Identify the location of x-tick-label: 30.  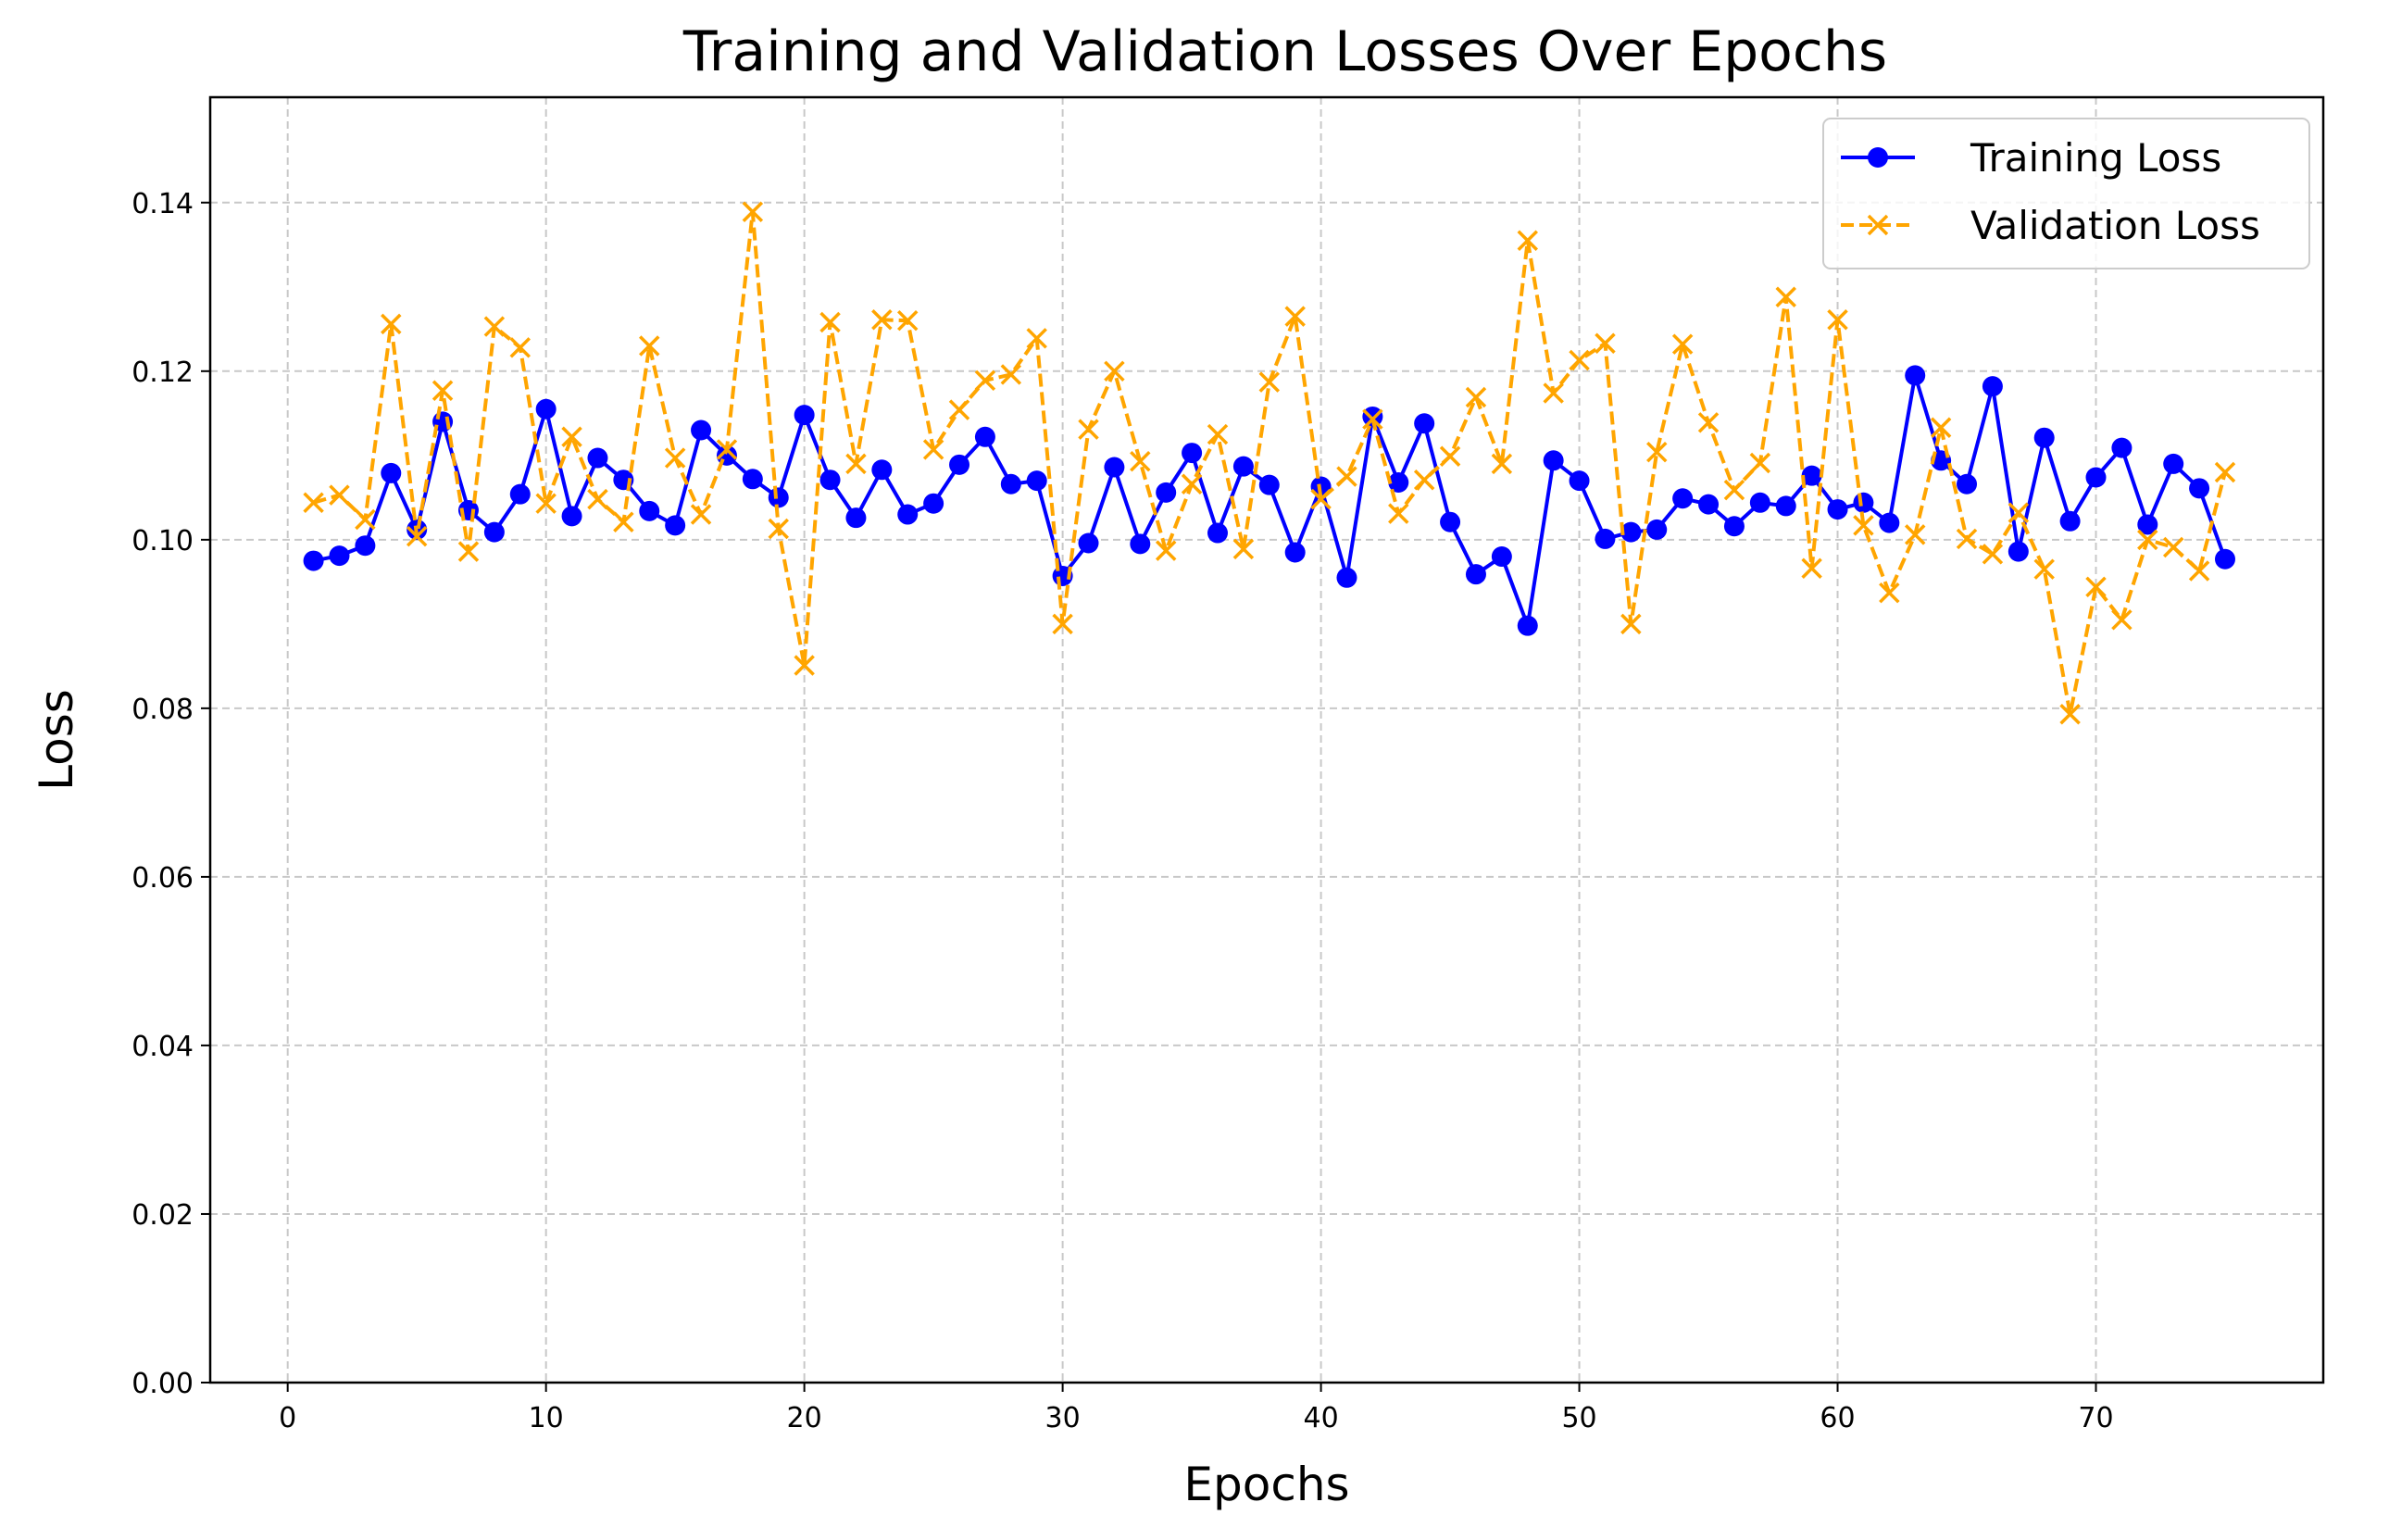
(1063, 1418).